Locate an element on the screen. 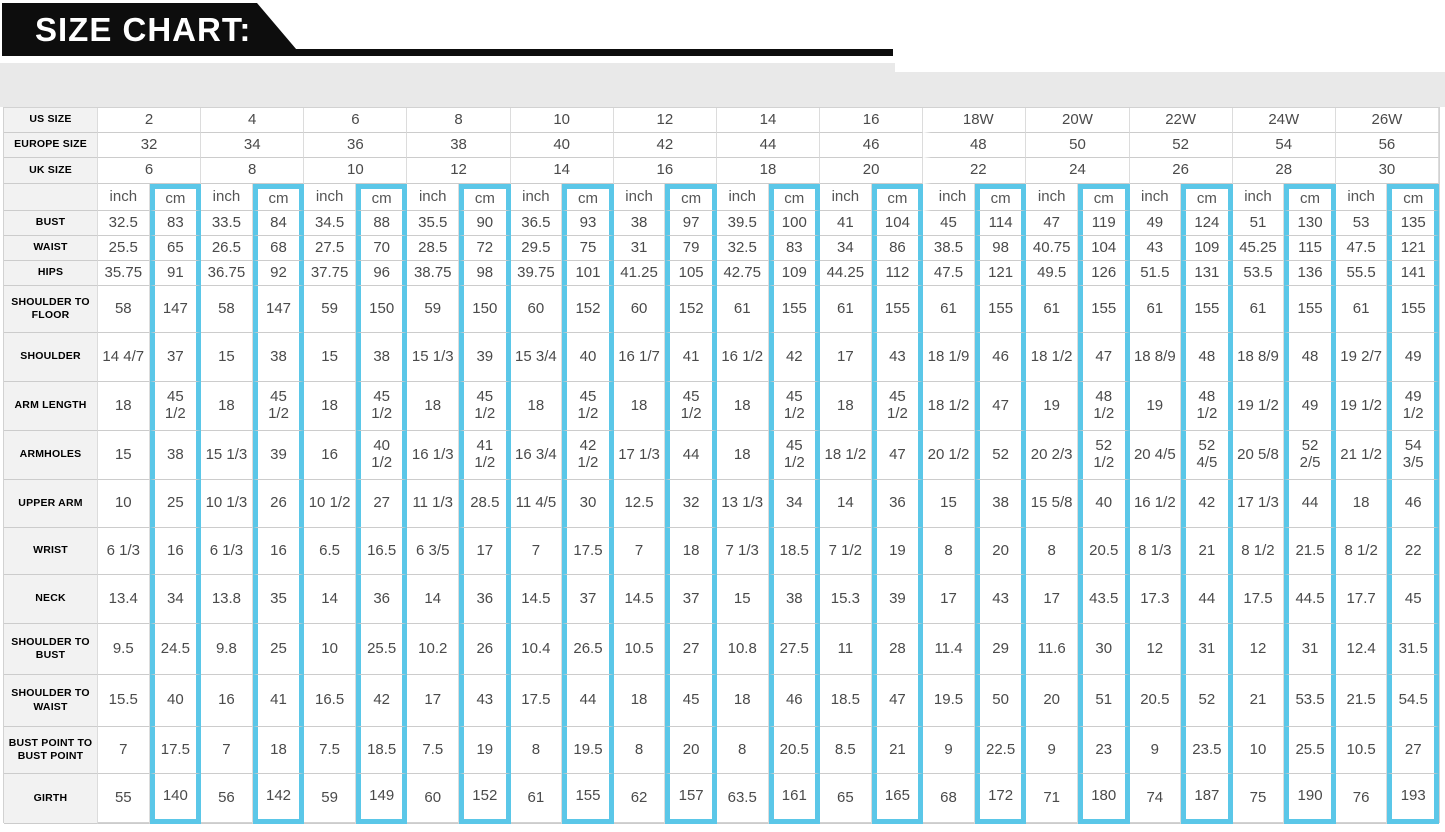  cm-value: 18 is located at coordinates (691, 551).